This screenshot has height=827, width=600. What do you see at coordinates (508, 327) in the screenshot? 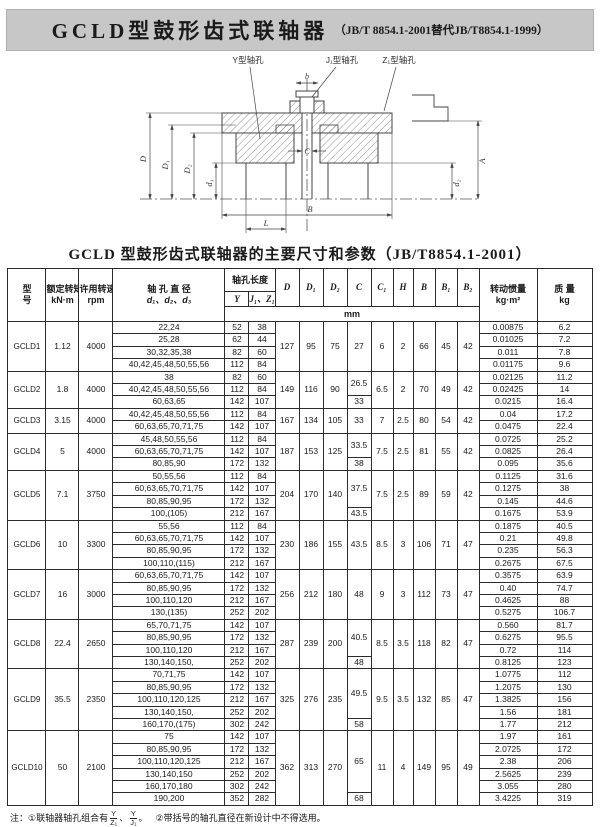
I see `cell-inertia: 0.00875` at bounding box center [508, 327].